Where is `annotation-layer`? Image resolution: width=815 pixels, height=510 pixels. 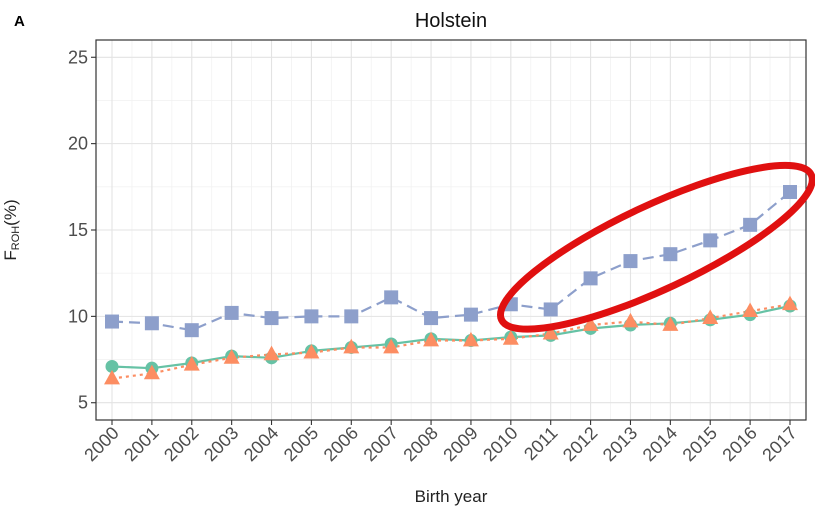
annotation-layer is located at coordinates (656, 247).